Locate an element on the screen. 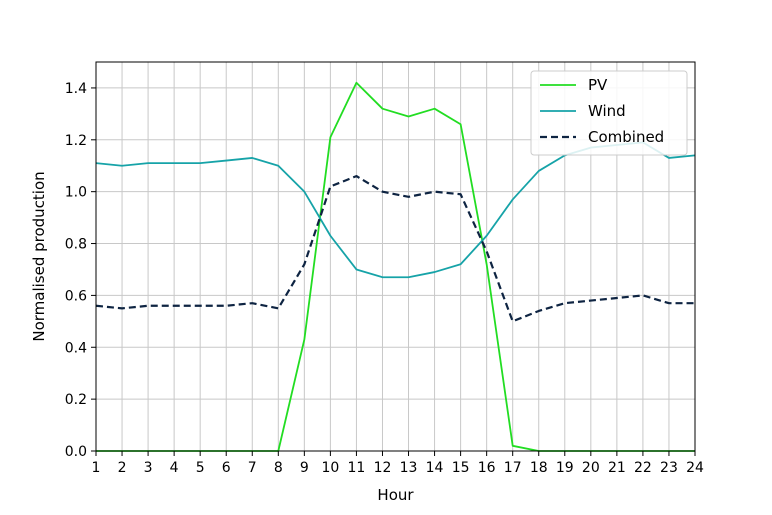  legend-label: PV is located at coordinates (598, 85).